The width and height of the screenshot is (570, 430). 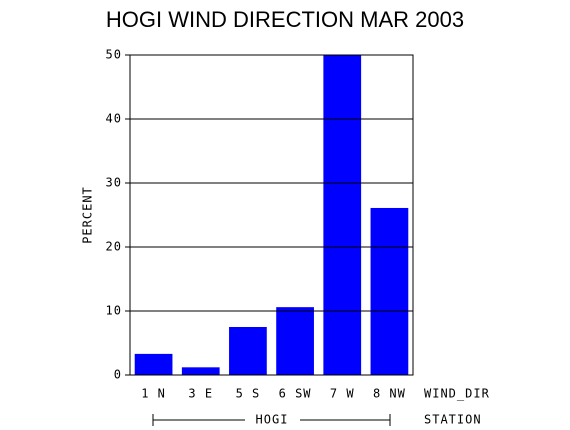 I want to click on y-axis-label: PERCENT, so click(x=88, y=215).